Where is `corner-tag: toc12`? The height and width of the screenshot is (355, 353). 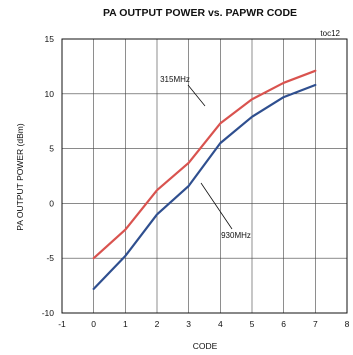 corner-tag: toc12 is located at coordinates (330, 33).